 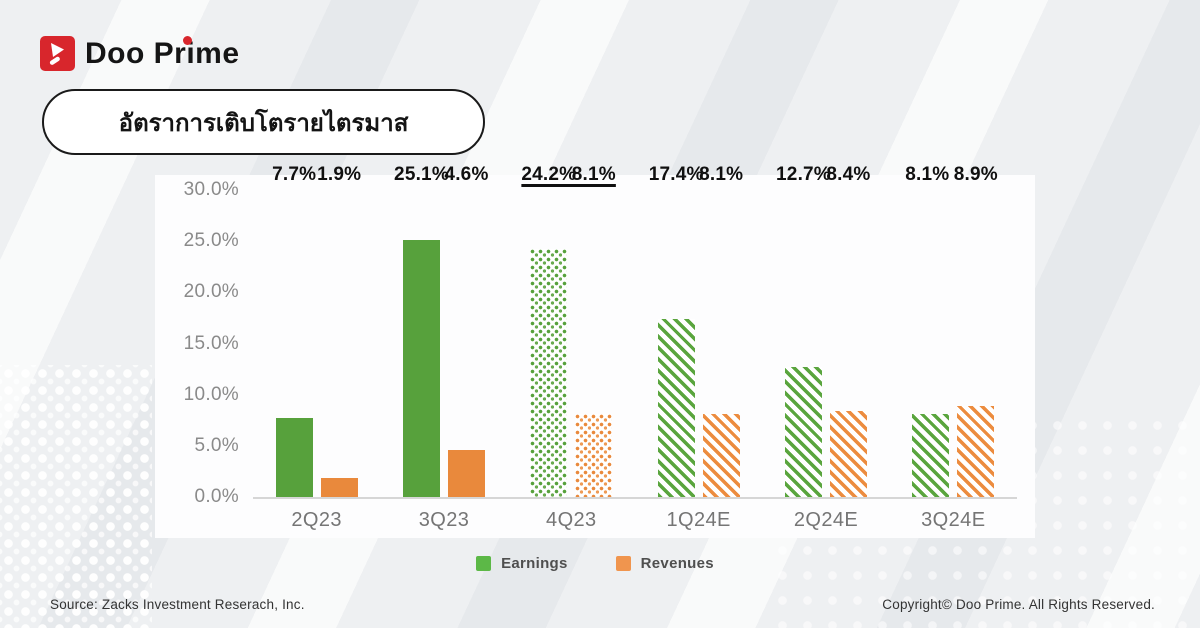 I want to click on revenues-value-label: 1.9%, so click(x=339, y=174).